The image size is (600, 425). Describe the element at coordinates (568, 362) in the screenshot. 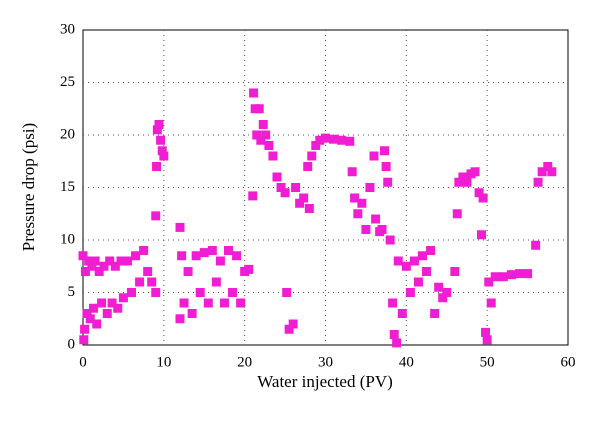

I see `x-tick-label: 60` at that location.